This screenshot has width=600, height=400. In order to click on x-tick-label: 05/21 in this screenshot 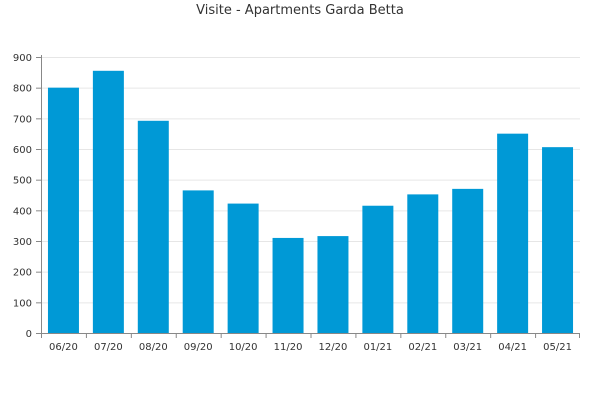, I will do `click(557, 347)`.